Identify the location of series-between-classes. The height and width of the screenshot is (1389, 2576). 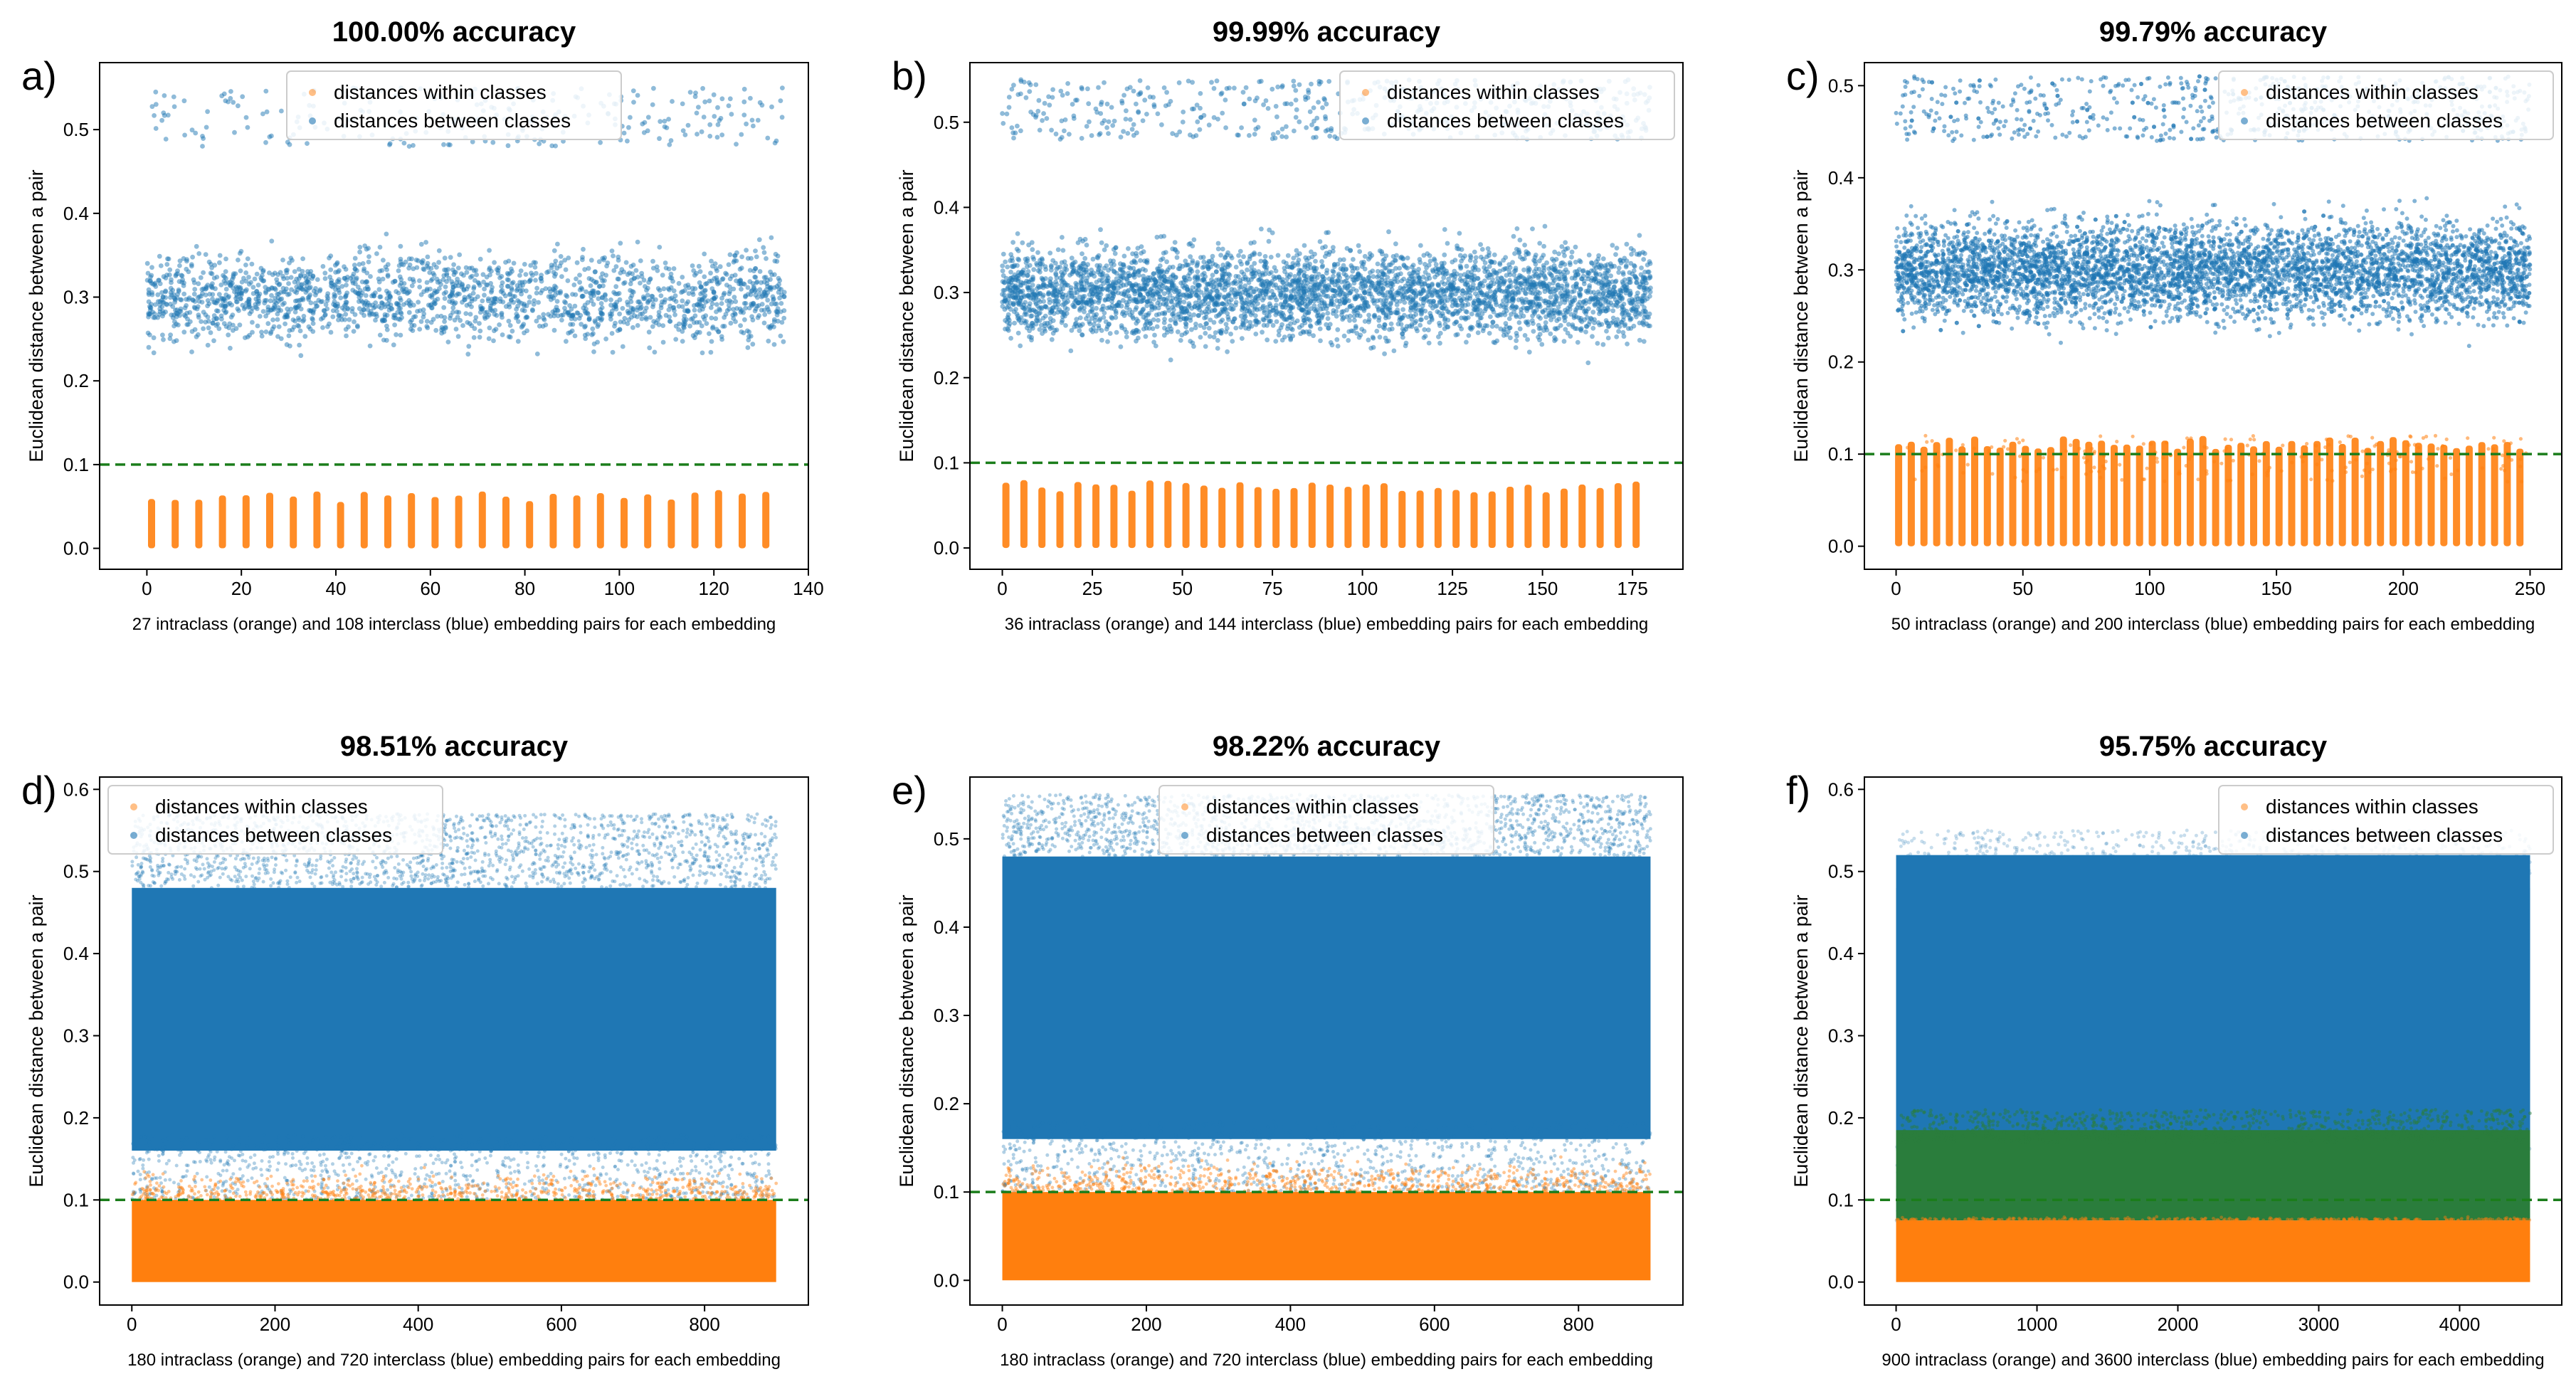
(465, 222).